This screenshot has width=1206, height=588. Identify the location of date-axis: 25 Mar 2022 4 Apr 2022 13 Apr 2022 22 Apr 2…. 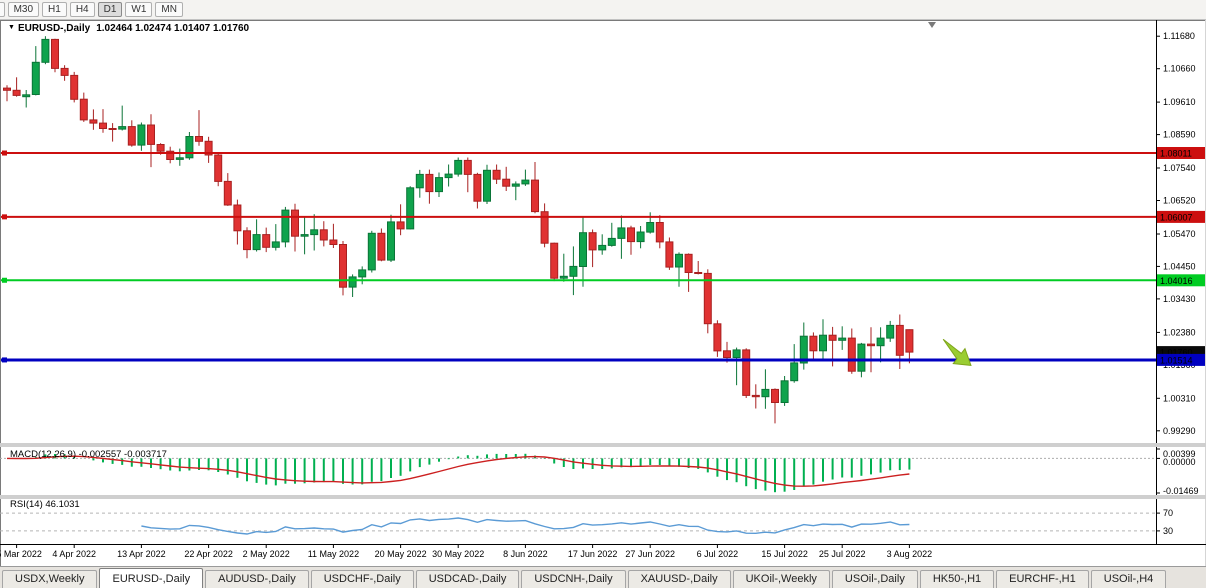
(466, 551).